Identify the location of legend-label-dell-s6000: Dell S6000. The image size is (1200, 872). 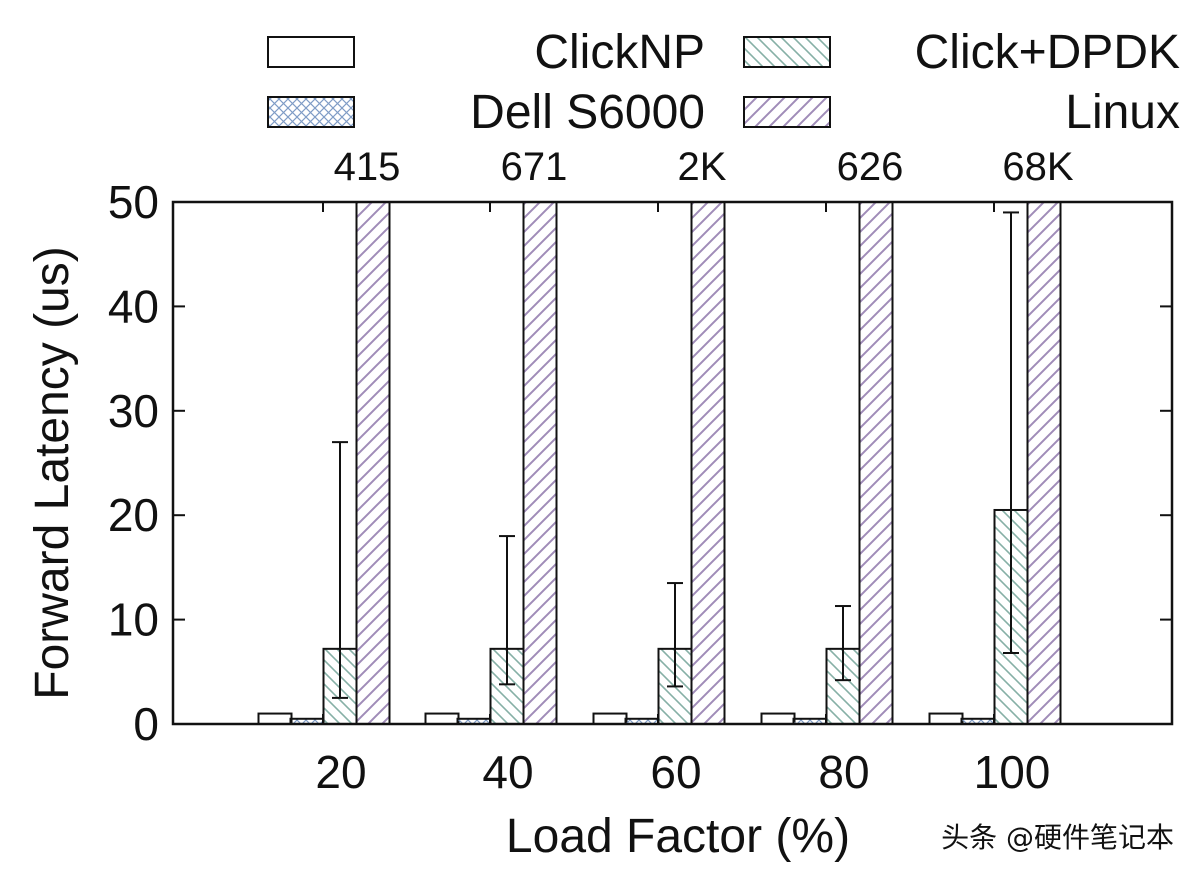
(587, 112).